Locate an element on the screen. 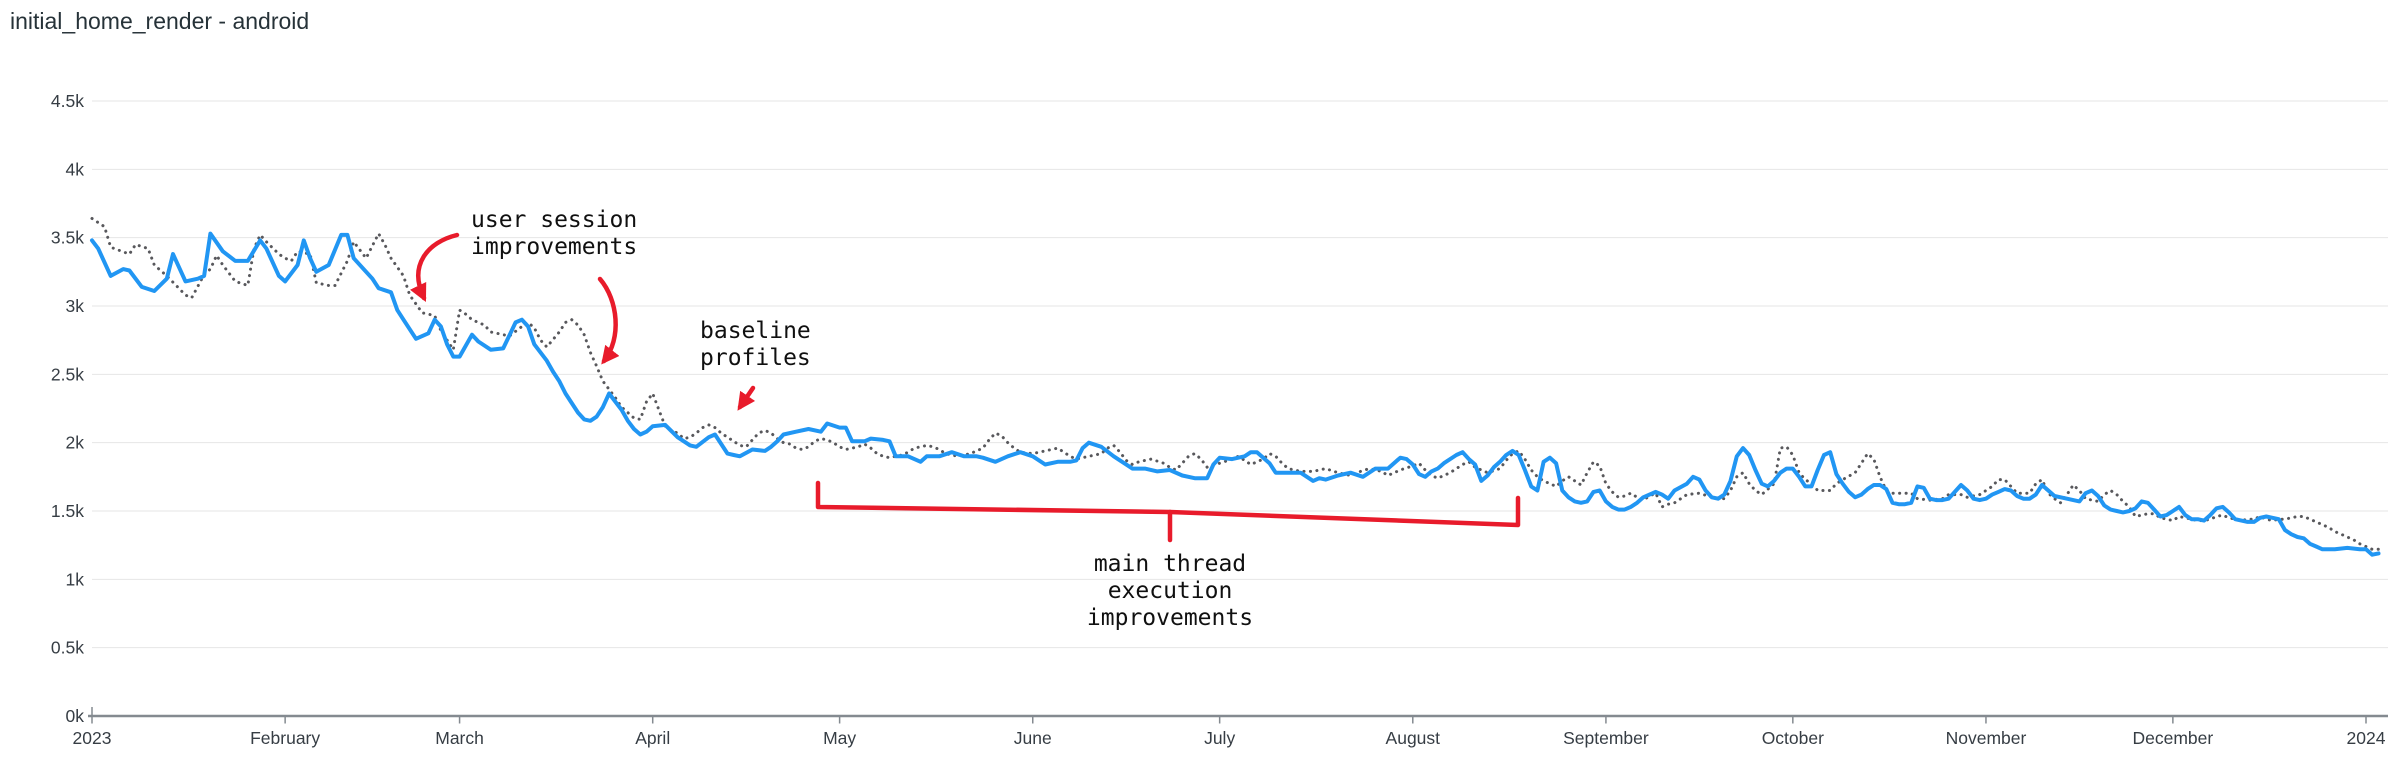 The width and height of the screenshot is (2394, 758). baseline-profiles-label-line2: profiles is located at coordinates (755, 358).